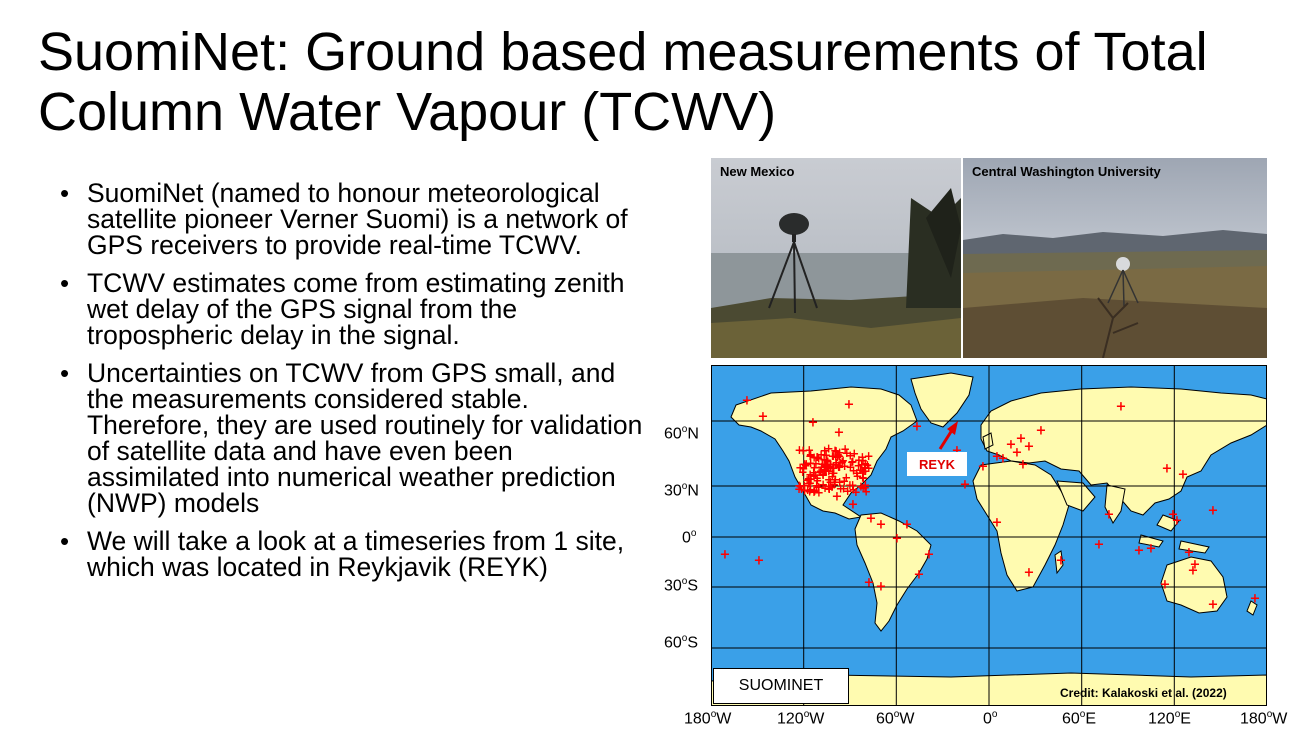 The image size is (1306, 747). Describe the element at coordinates (990, 718) in the screenshot. I see `x-tick-label: 0o` at that location.